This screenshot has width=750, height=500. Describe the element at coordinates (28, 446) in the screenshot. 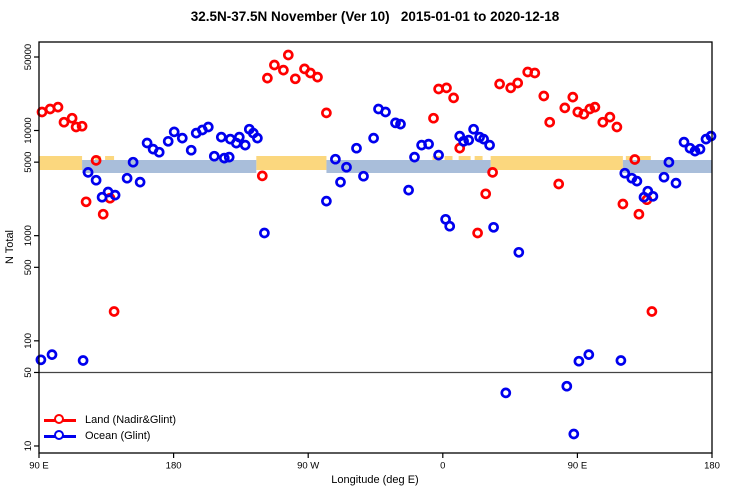

I see `y-tick-label: 10` at that location.